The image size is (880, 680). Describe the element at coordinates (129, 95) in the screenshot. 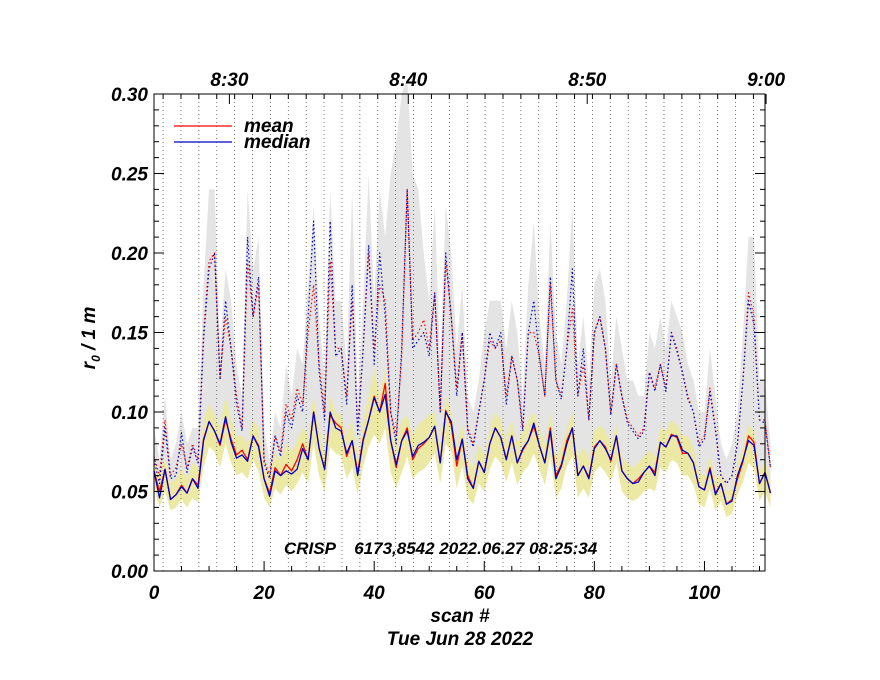

I see `y-tick-label: 0.30` at that location.